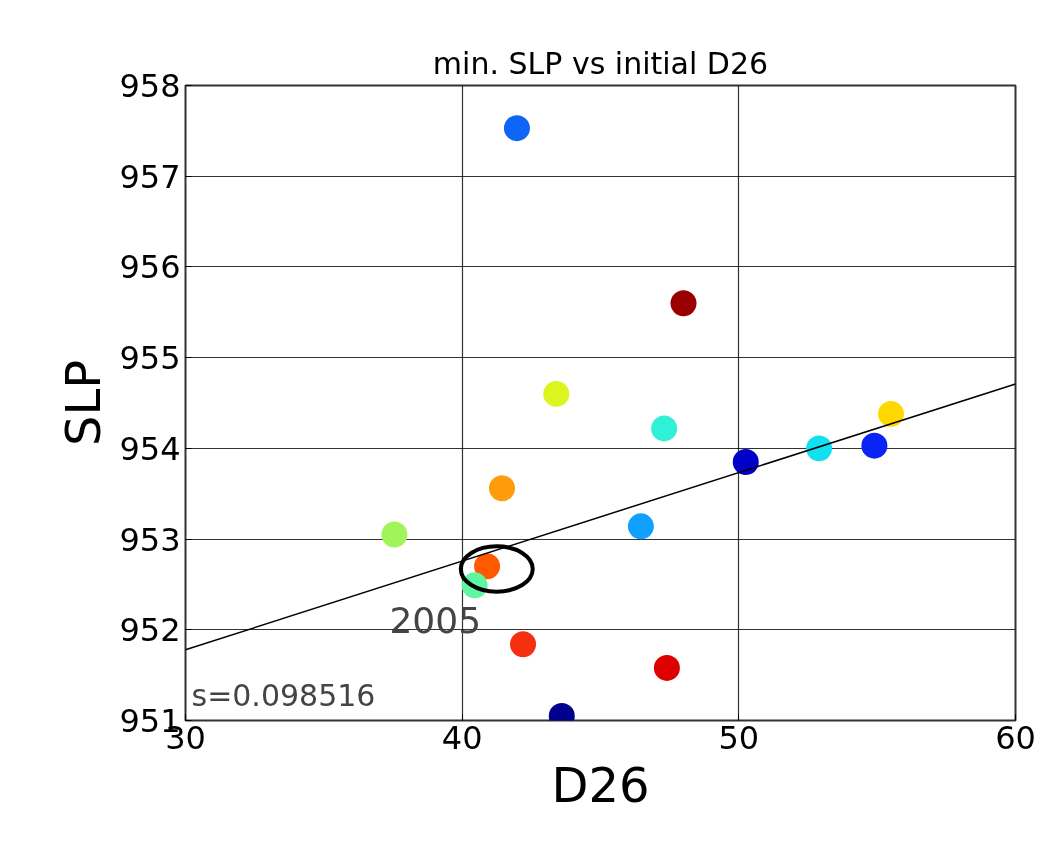 This screenshot has width=1042, height=855. Describe the element at coordinates (150, 539) in the screenshot. I see `y-tick-label: 953` at that location.